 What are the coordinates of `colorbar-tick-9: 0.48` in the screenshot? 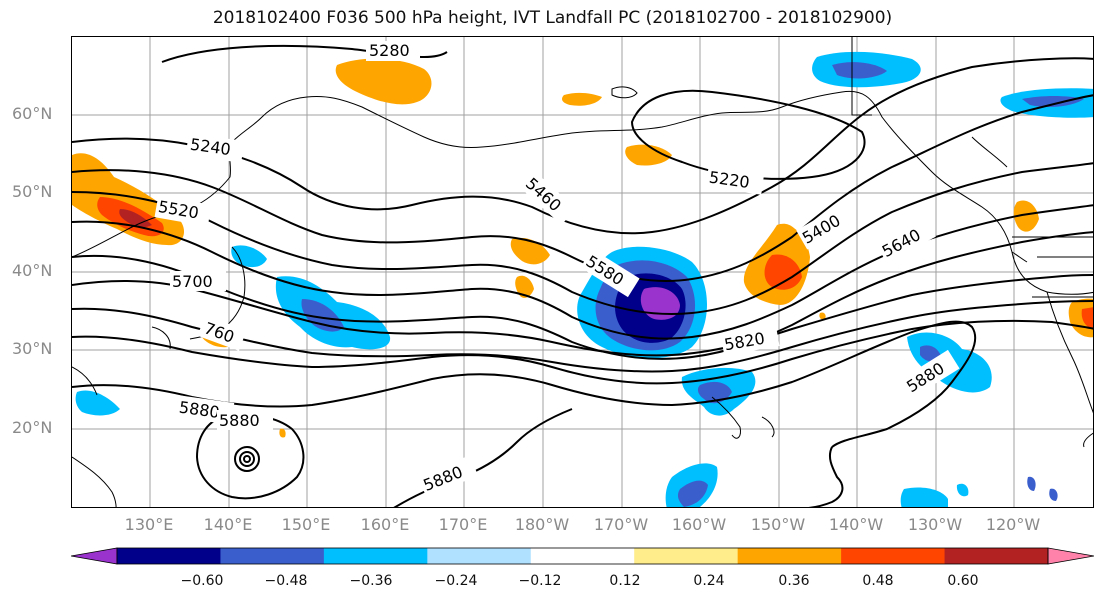 It's located at (878, 581).